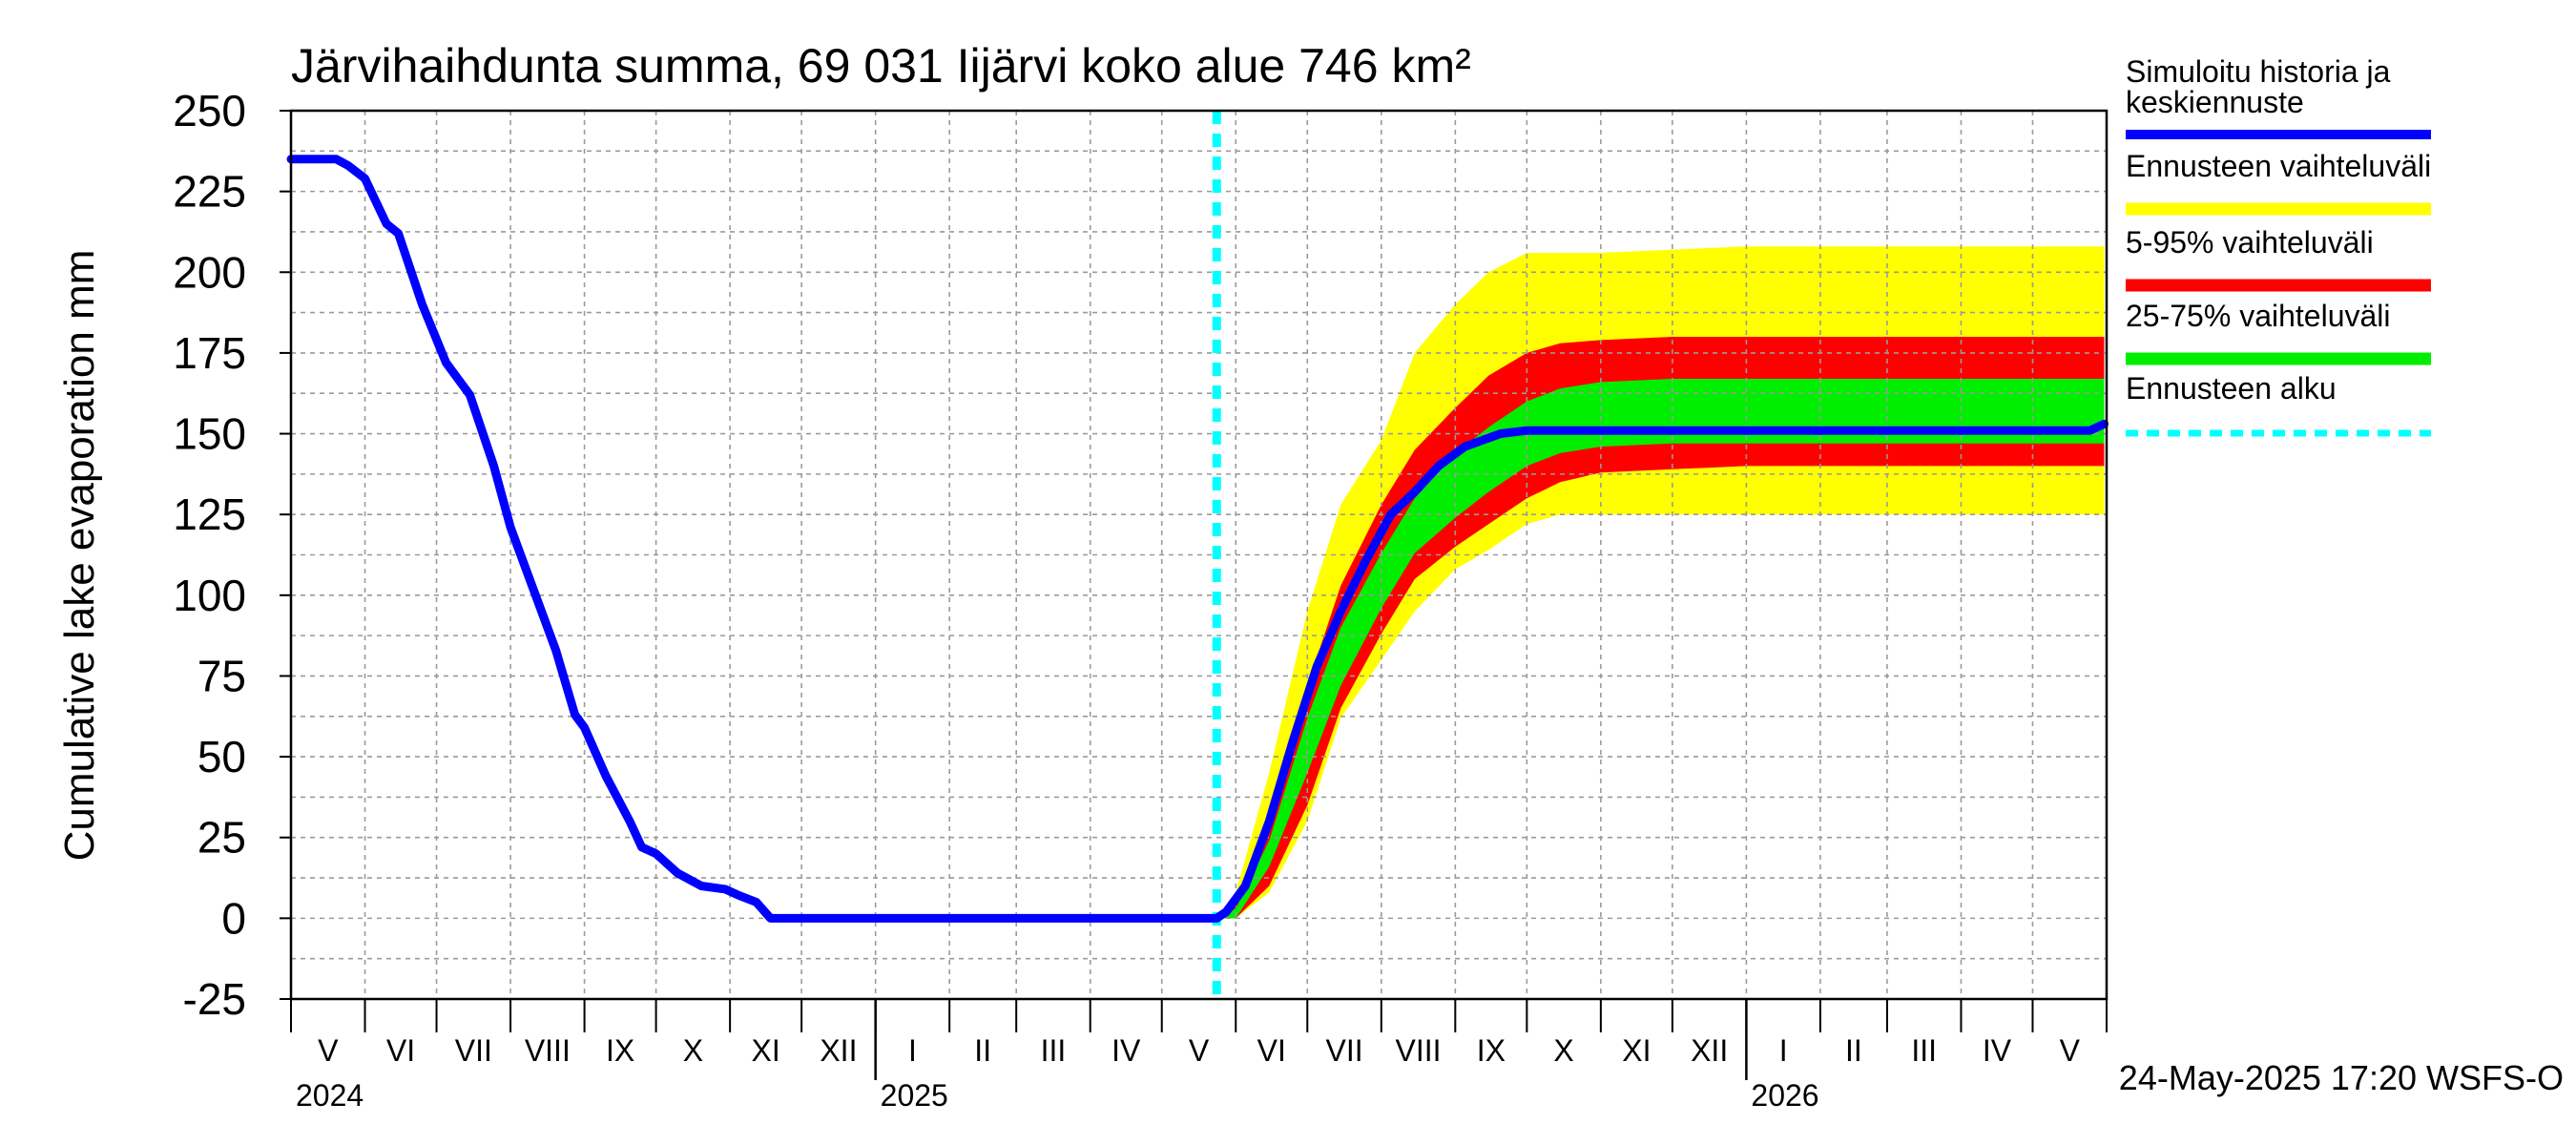 This screenshot has width=2576, height=1145. Describe the element at coordinates (233, 918) in the screenshot. I see `y-tick-label: 0` at that location.